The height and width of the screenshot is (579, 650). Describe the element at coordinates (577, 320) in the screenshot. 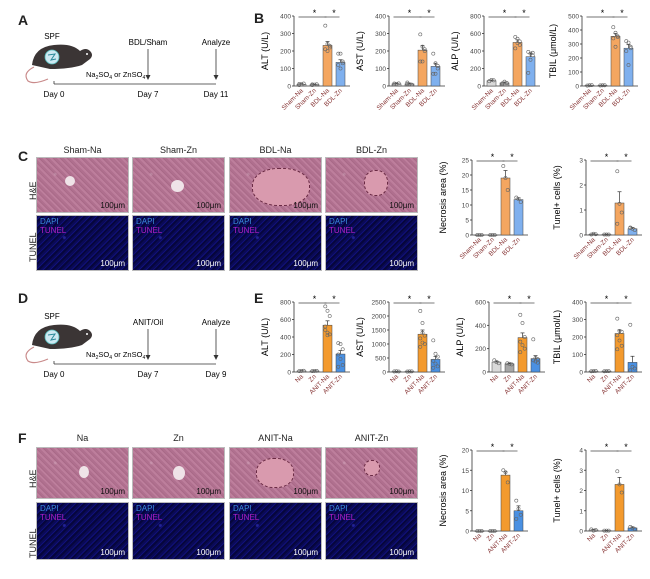

I see `y-tick-label: 300` at that location.